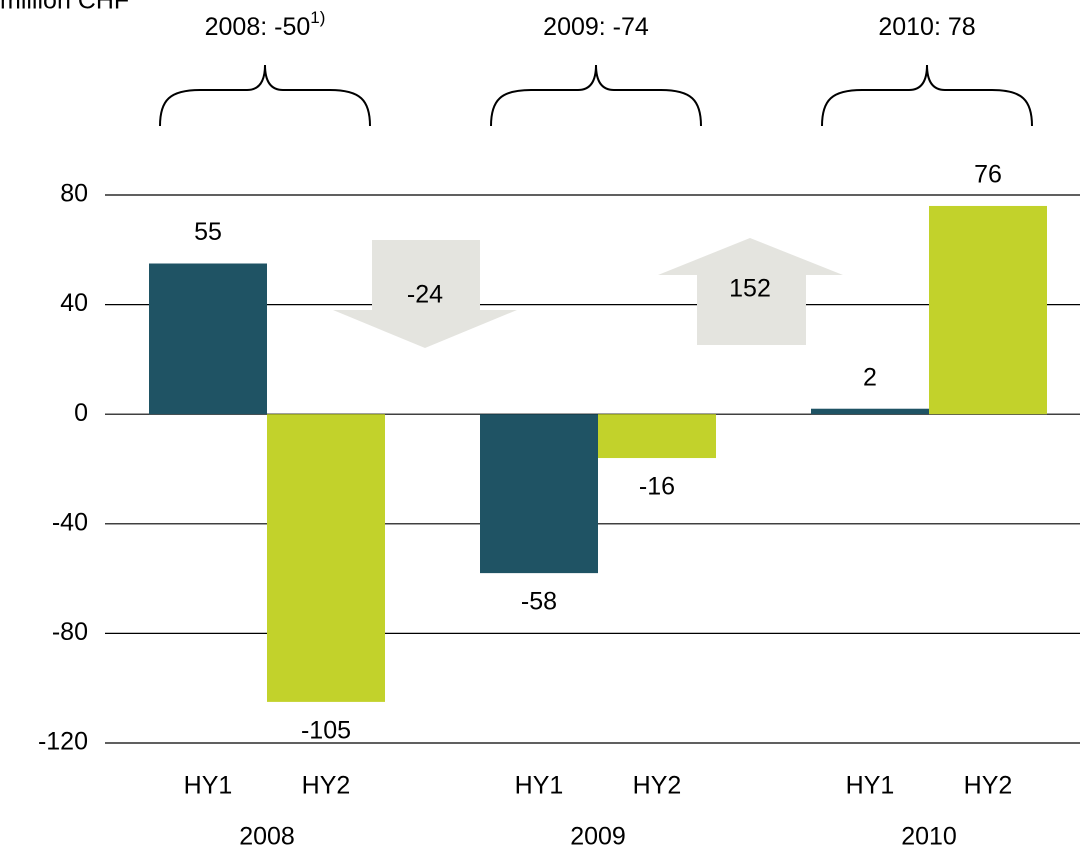 This screenshot has width=1089, height=851. I want to click on year-total: 2009: -74, so click(596, 27).